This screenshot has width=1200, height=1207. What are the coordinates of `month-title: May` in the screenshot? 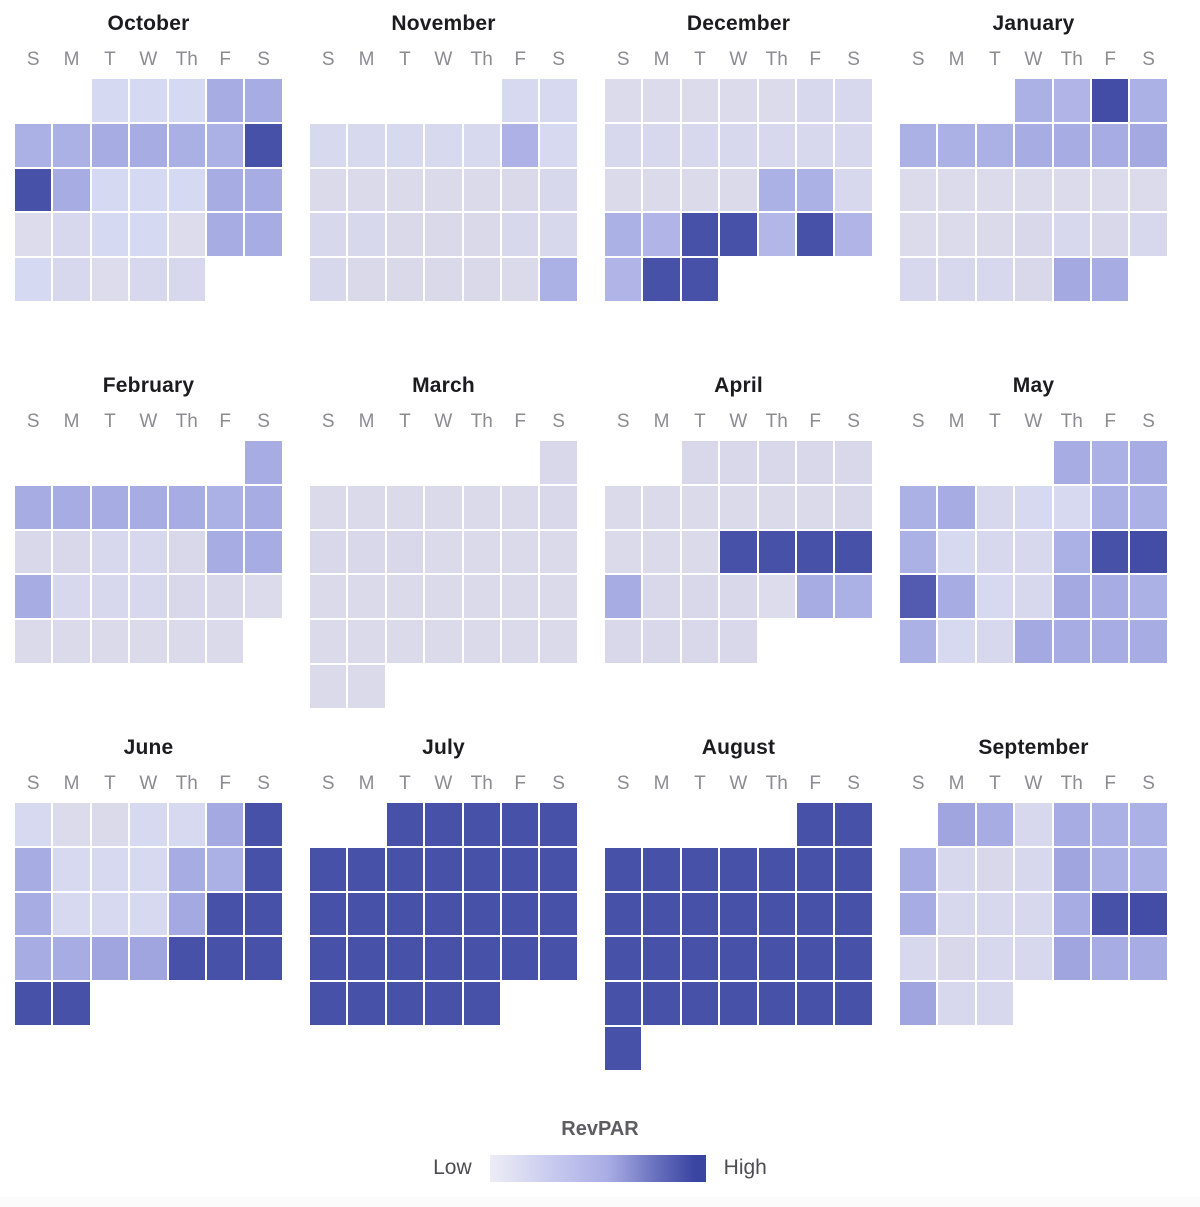 It's located at (1033, 385).